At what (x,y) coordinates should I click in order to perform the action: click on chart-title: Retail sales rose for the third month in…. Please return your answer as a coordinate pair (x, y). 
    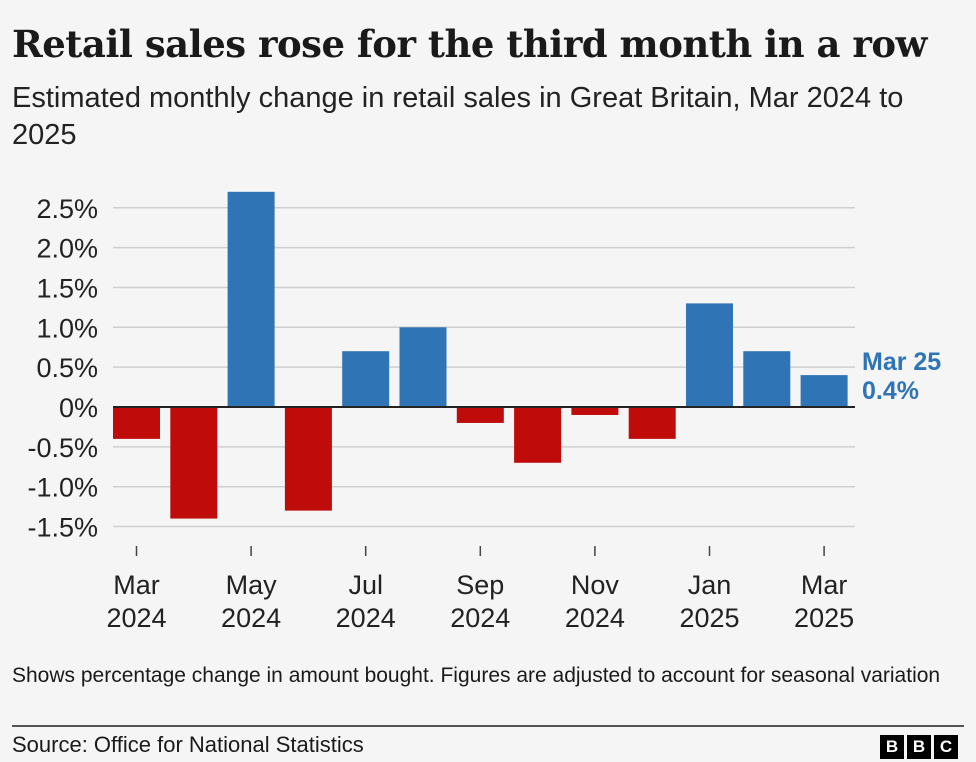
    Looking at the image, I should click on (469, 44).